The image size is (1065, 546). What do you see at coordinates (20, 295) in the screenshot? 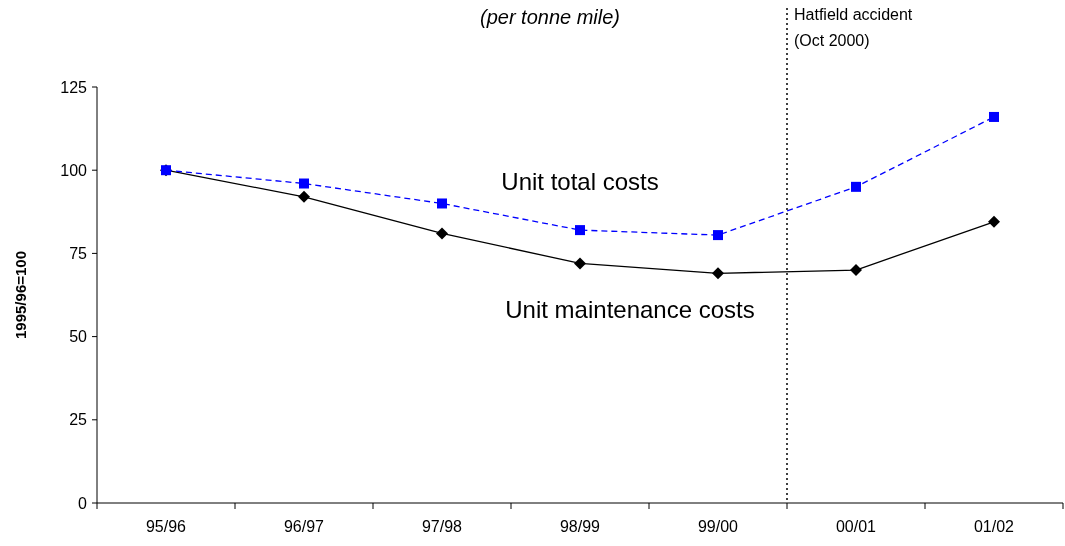
I see `y-axis-title: 1995/96=100` at bounding box center [20, 295].